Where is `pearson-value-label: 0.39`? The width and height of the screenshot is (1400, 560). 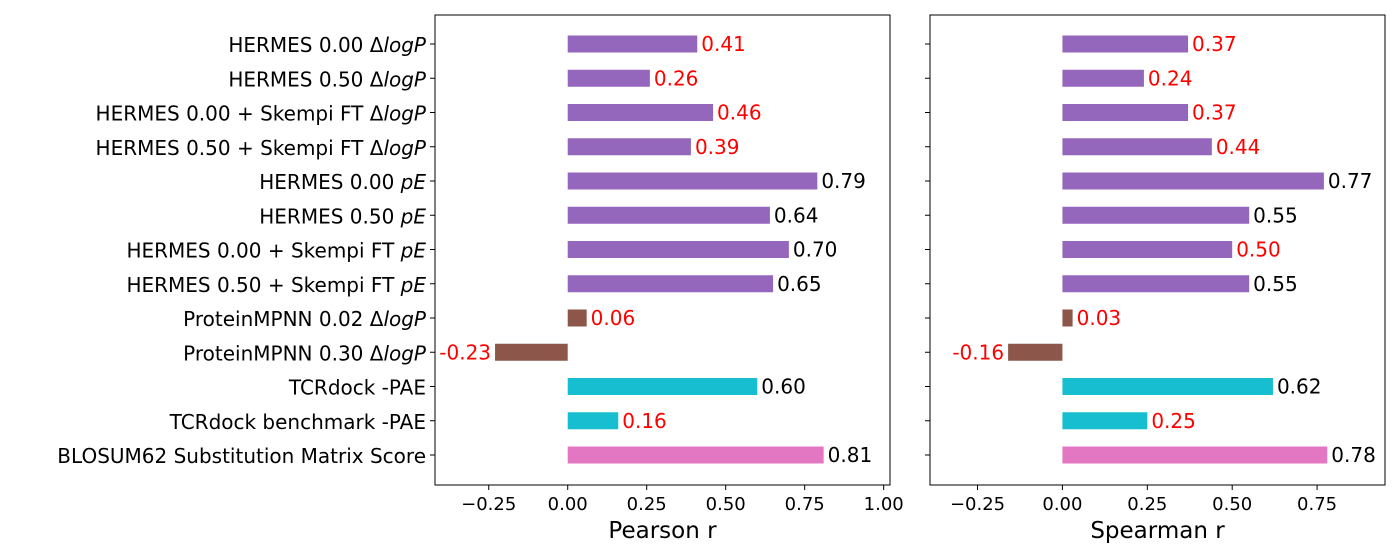 pearson-value-label: 0.39 is located at coordinates (717, 147).